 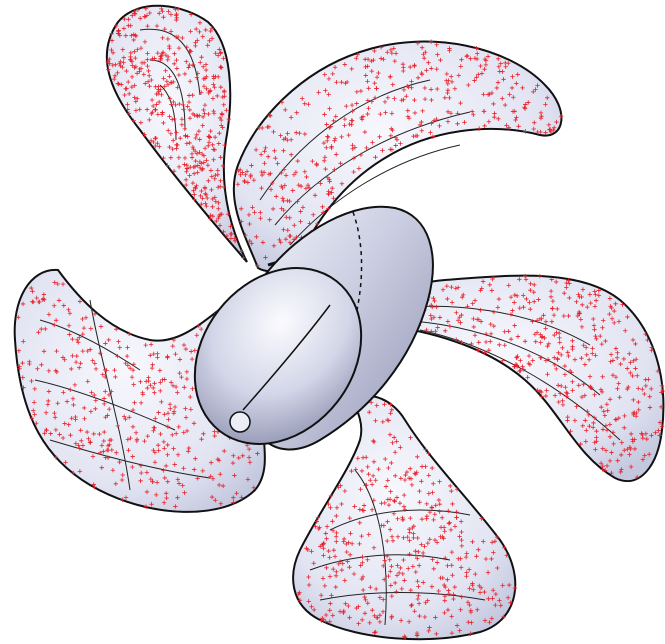 I want to click on blade-upper-left, so click(x=176, y=133).